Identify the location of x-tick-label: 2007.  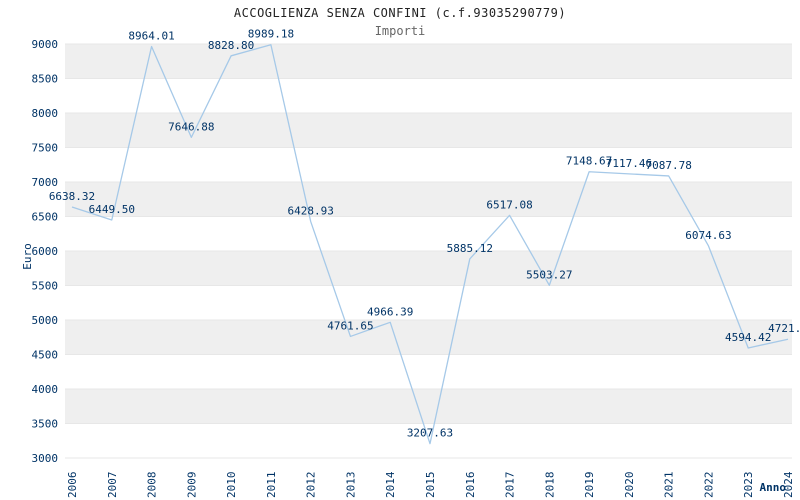
(112, 485).